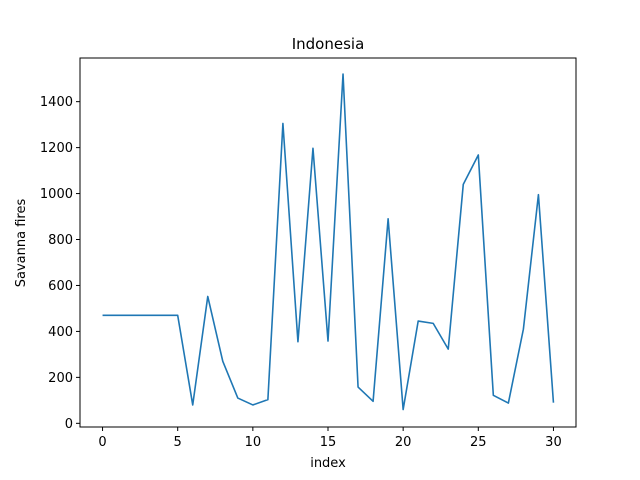  I want to click on x-tick-label: 10, so click(253, 442).